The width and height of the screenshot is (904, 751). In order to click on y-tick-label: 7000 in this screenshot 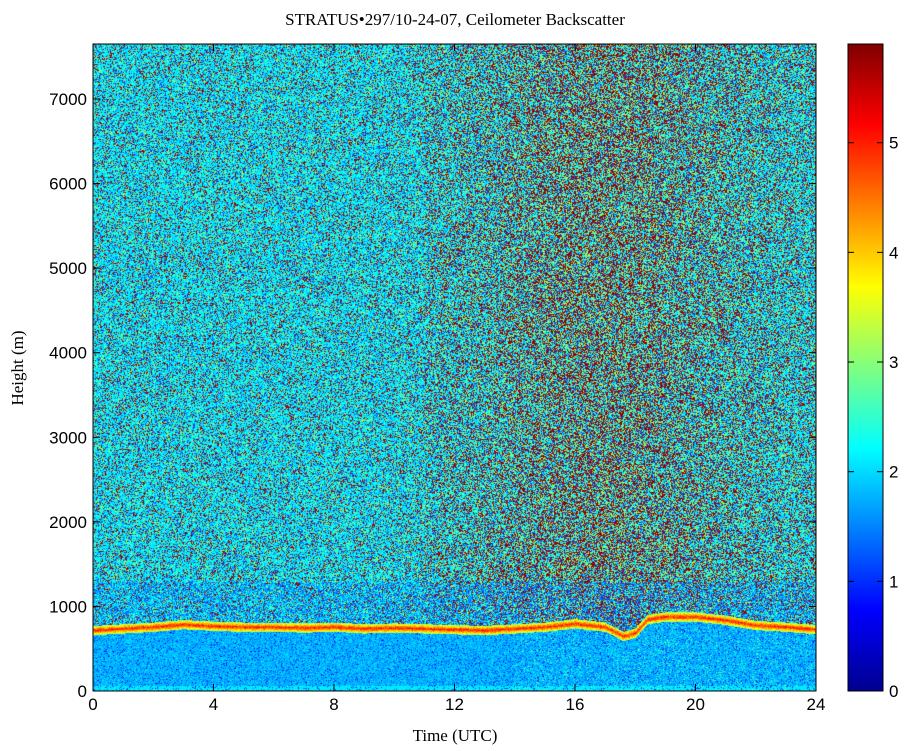, I will do `click(68, 99)`.